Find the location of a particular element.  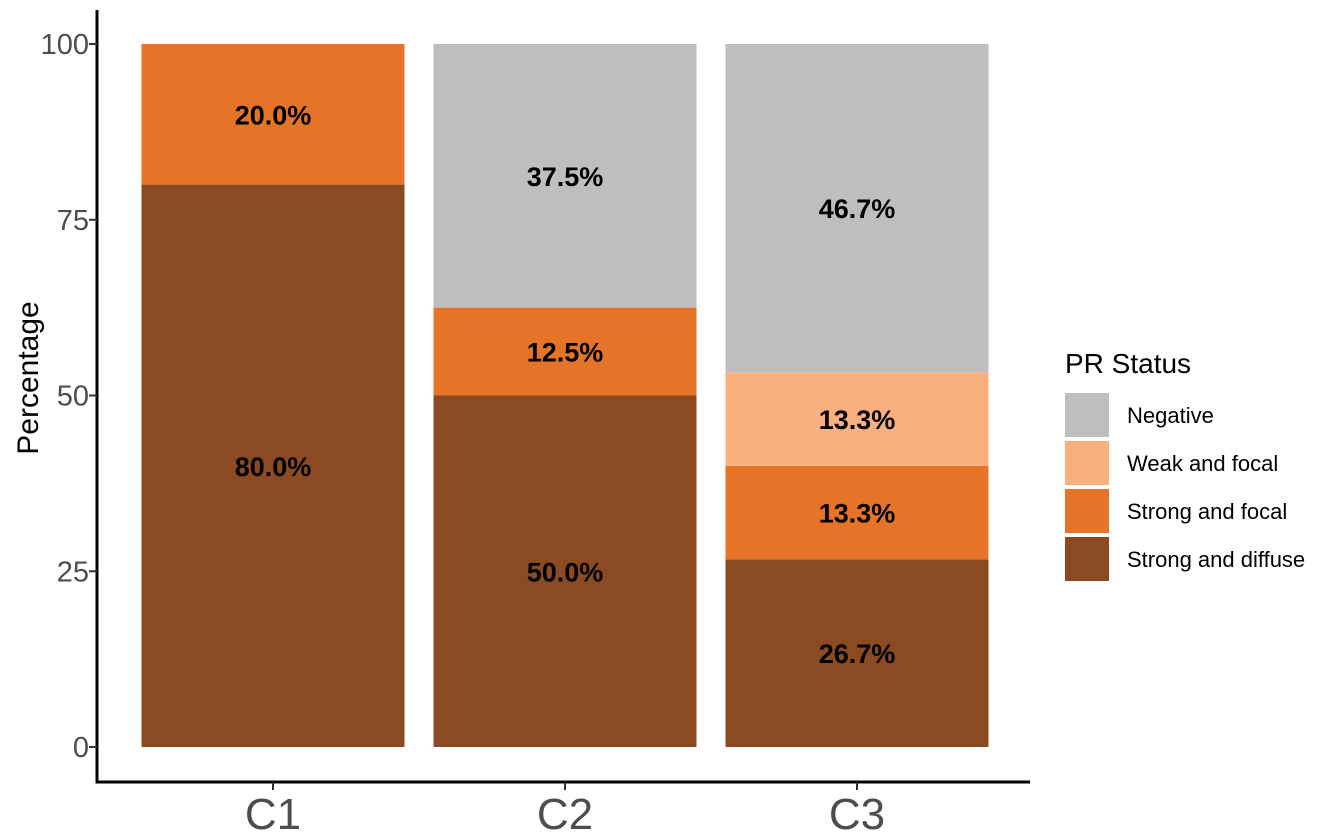

y-tick-label: 75 is located at coordinates (73, 221).